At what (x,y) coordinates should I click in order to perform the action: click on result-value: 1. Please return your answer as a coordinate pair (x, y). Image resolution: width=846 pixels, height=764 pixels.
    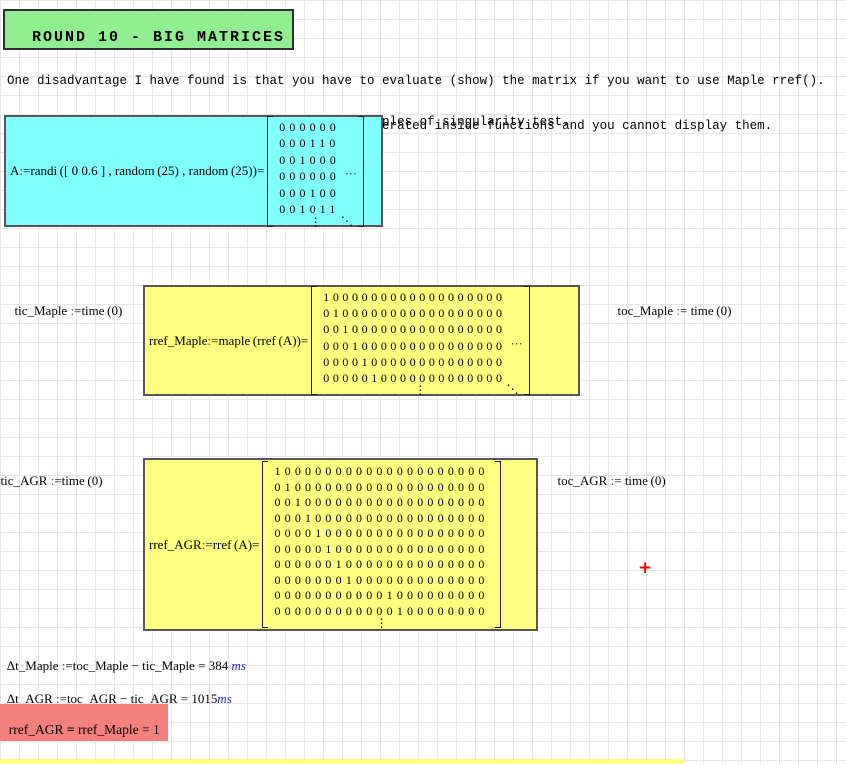
    Looking at the image, I should click on (156, 729).